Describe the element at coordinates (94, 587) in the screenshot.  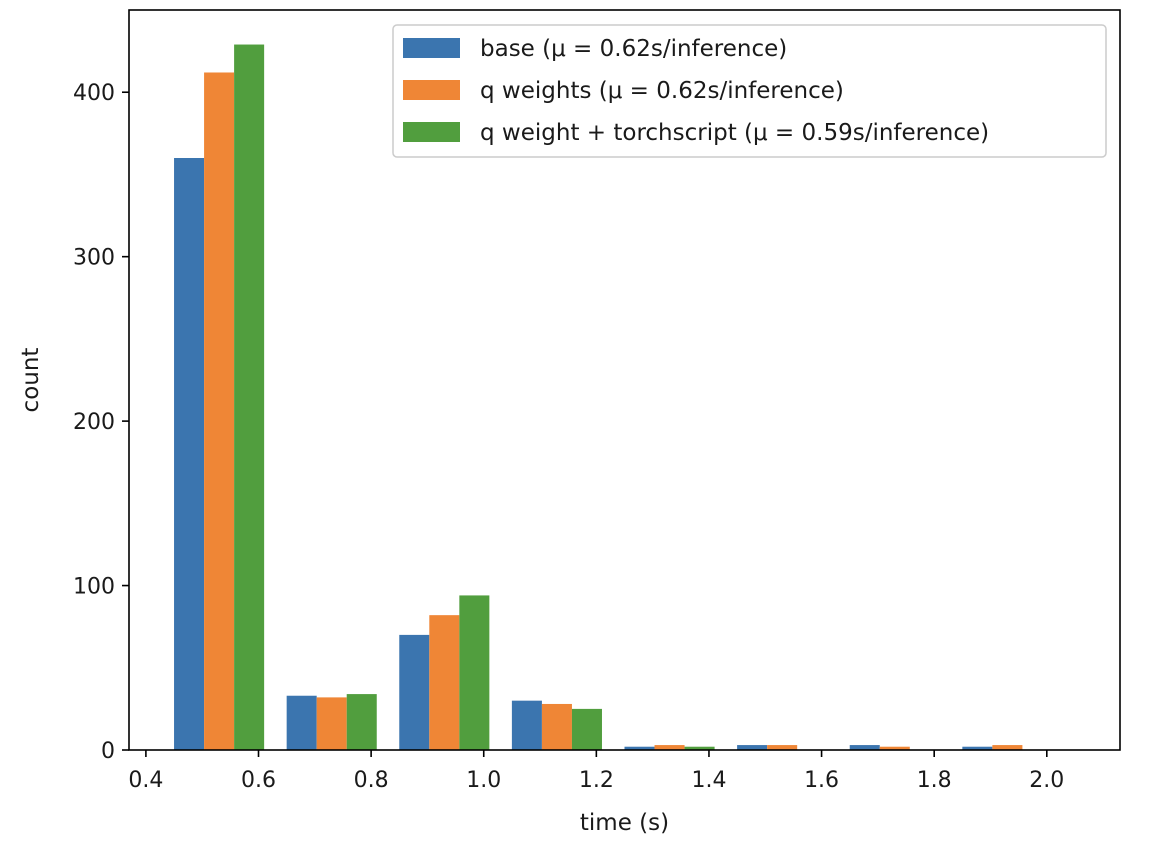
I see `y-tick-label: 100` at that location.